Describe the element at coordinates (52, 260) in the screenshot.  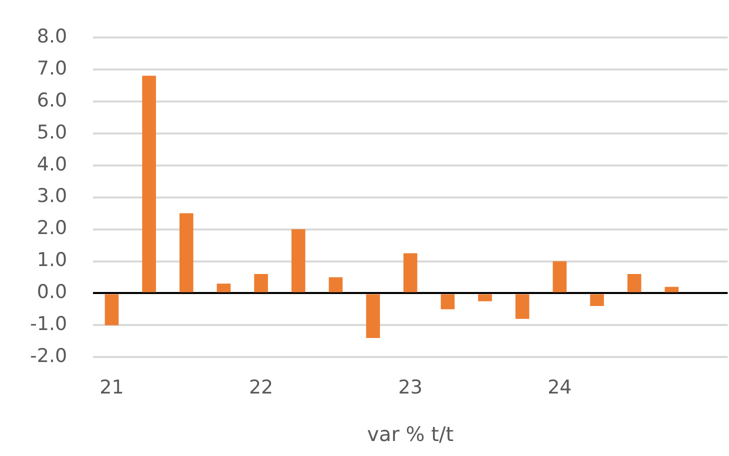
I see `y-tick-label: 1.0` at that location.